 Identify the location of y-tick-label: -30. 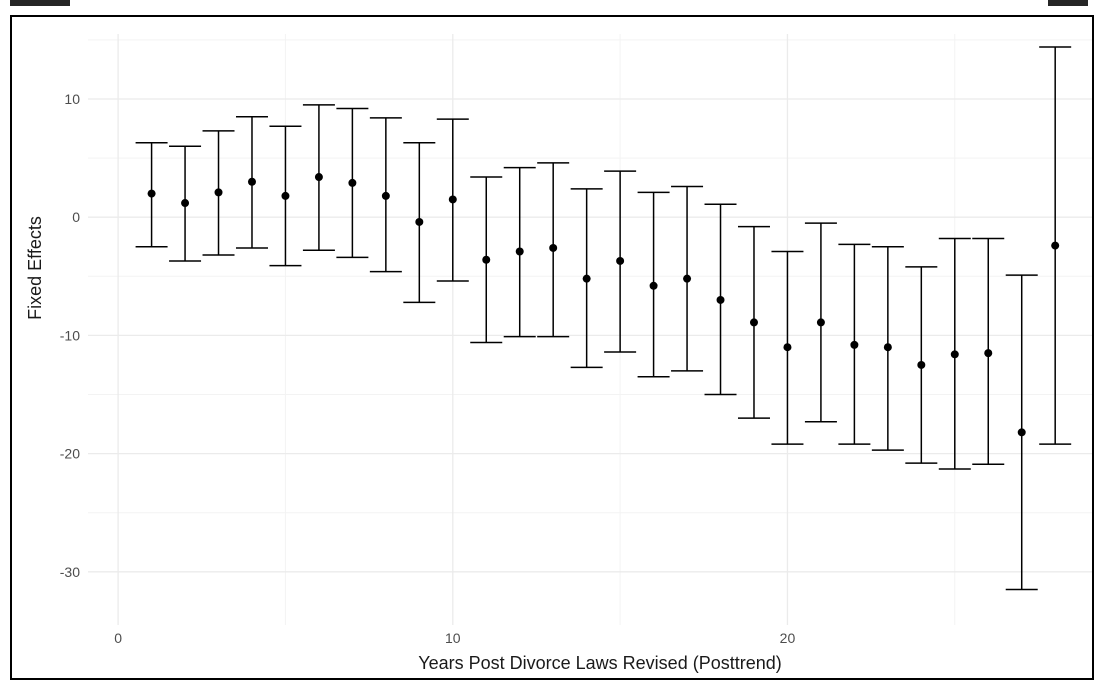
(70, 572).